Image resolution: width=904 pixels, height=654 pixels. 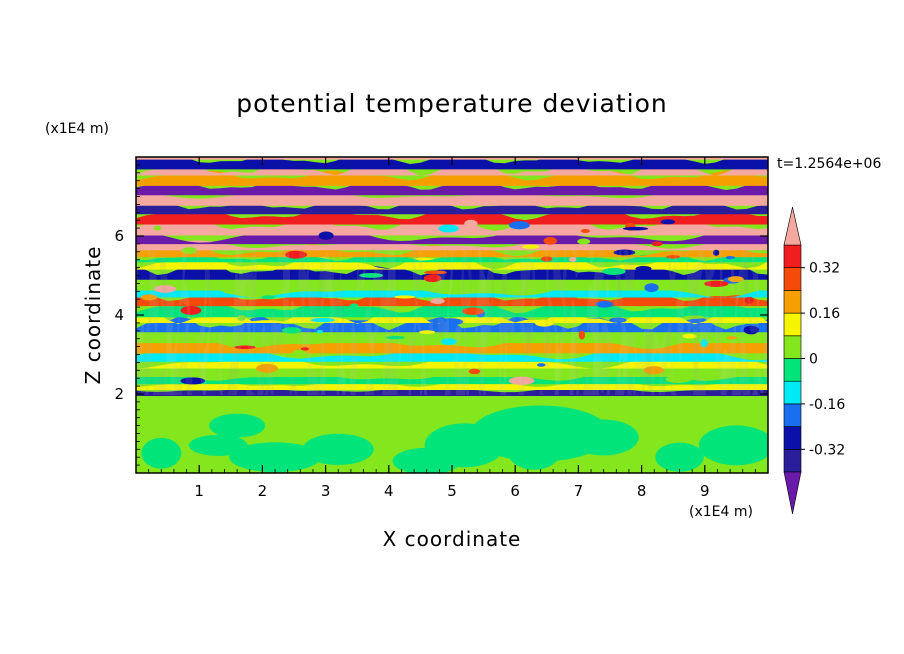 What do you see at coordinates (792, 226) in the screenshot?
I see `colorbar-extend-top` at bounding box center [792, 226].